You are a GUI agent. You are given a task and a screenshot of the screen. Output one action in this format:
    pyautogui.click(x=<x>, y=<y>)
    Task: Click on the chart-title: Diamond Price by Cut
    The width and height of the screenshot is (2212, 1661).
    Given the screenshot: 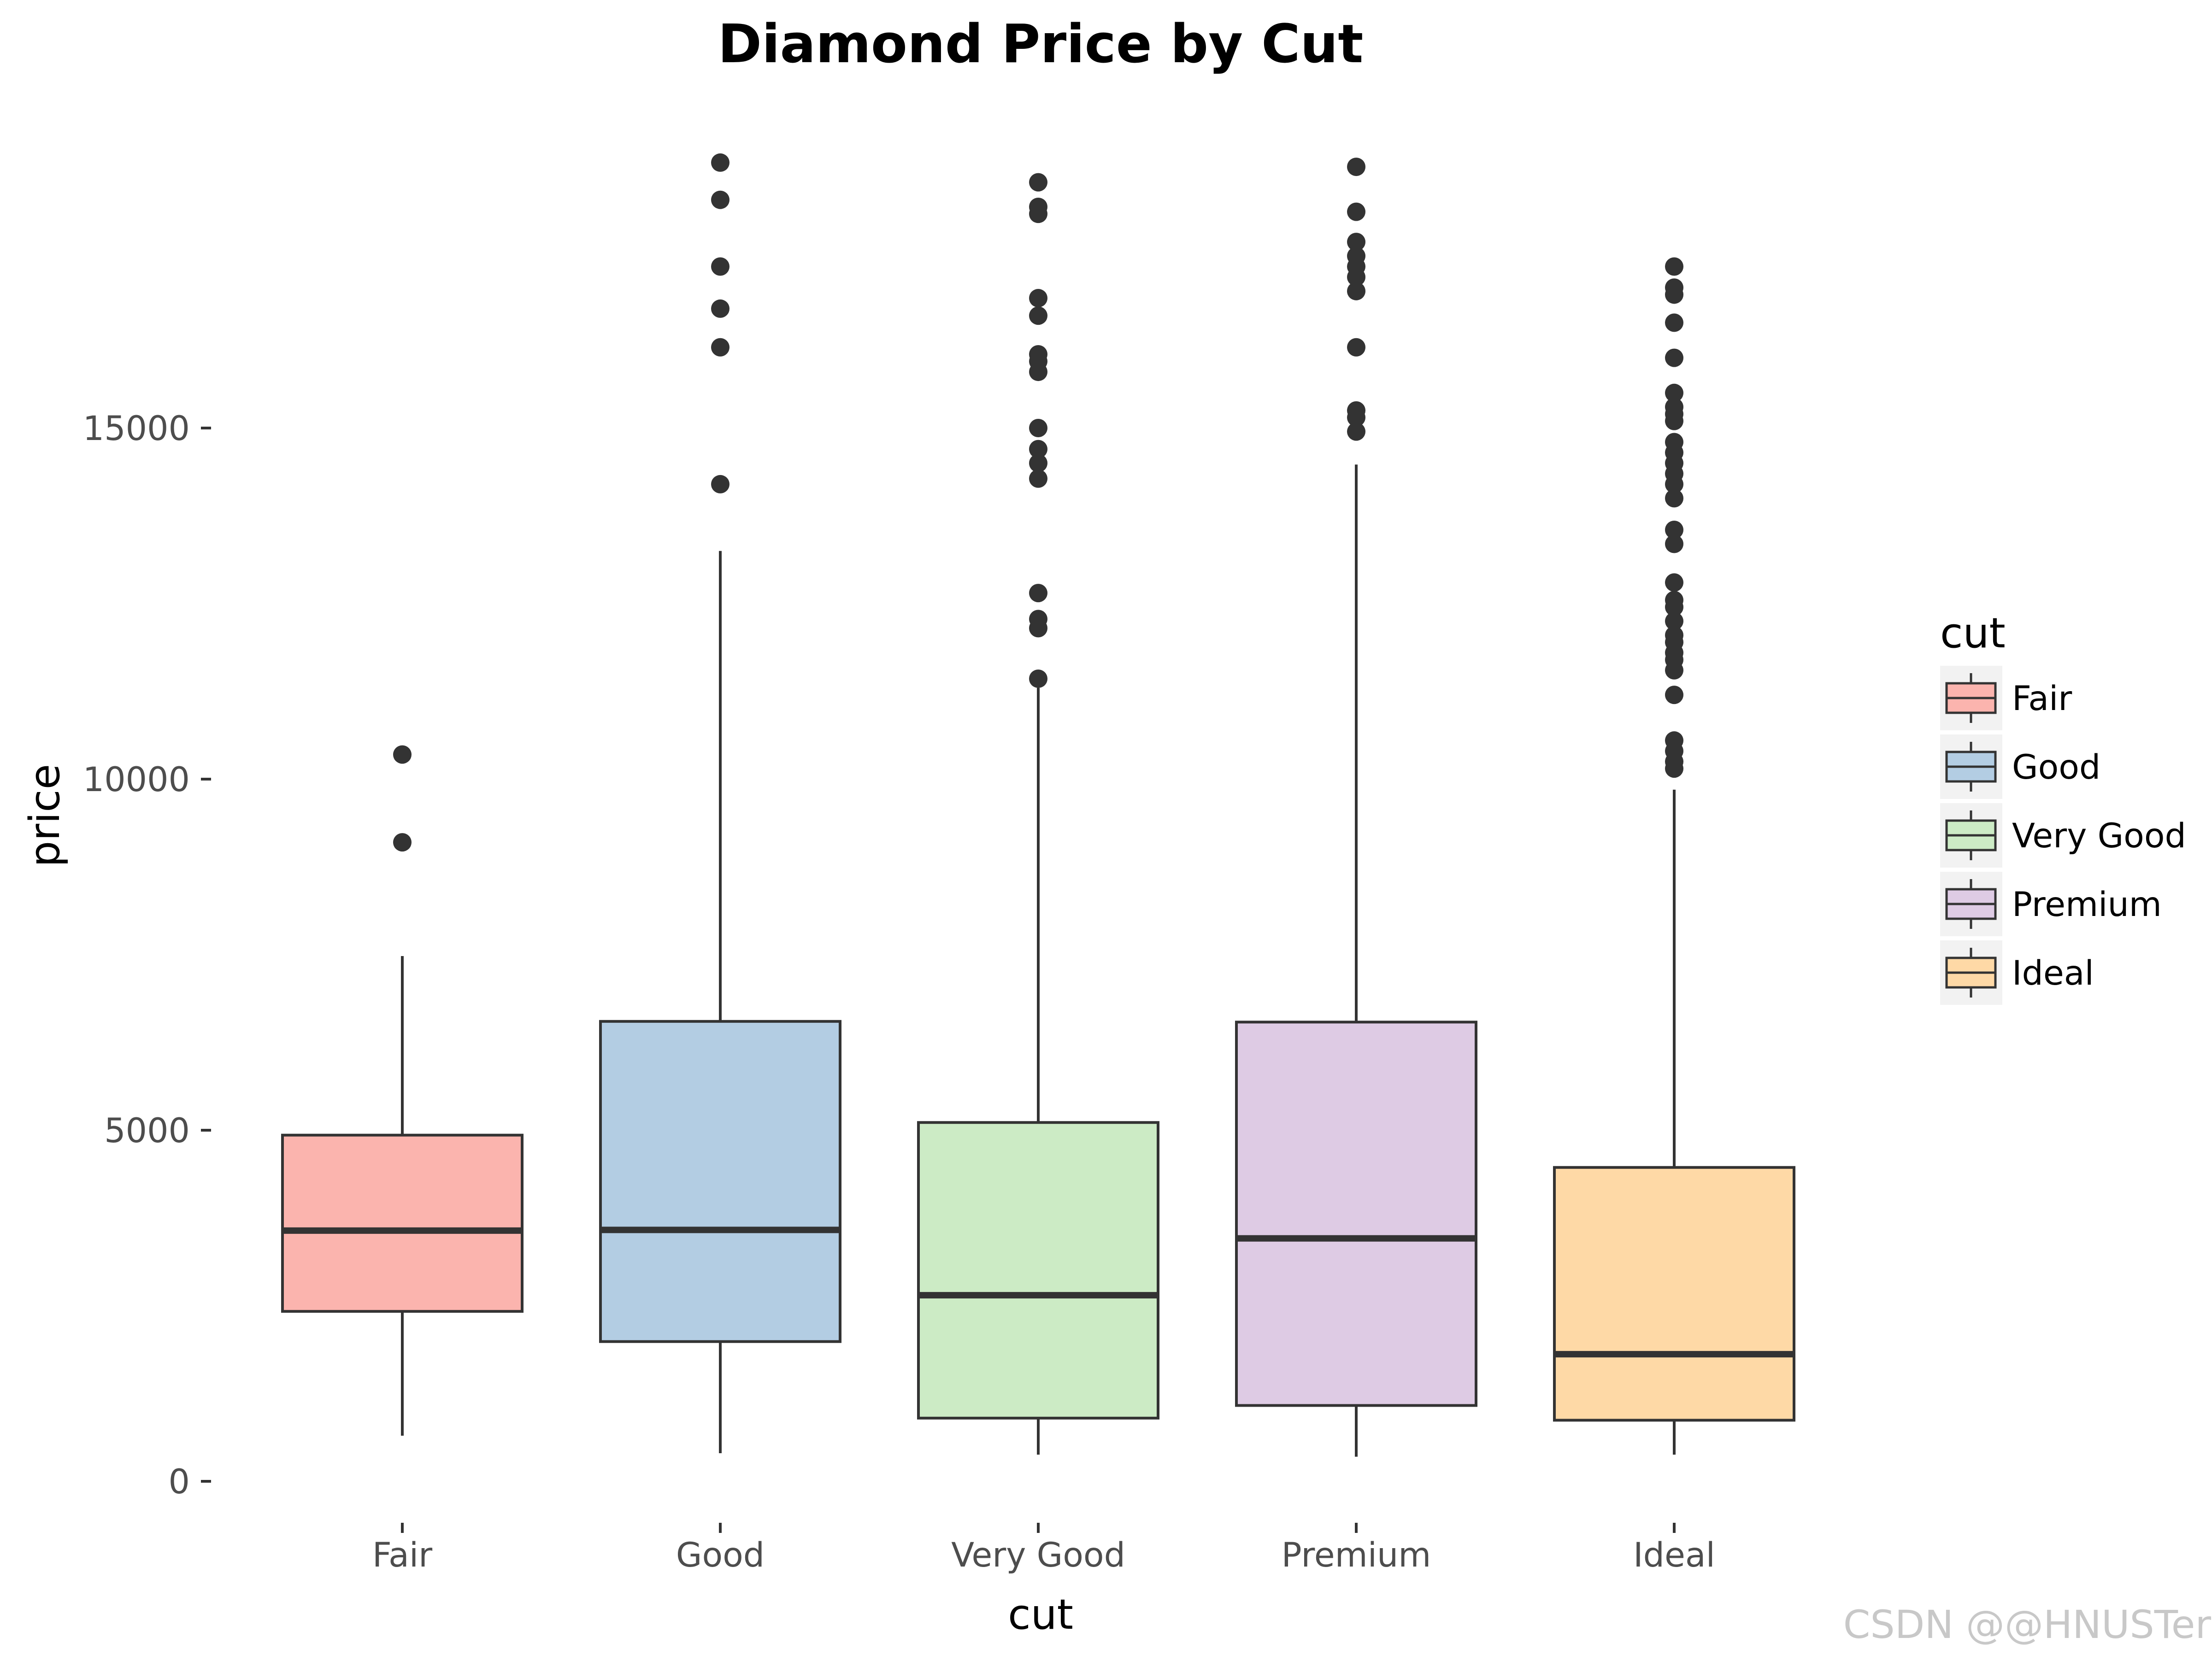 What is the action you would take?
    pyautogui.click(x=1041, y=44)
    